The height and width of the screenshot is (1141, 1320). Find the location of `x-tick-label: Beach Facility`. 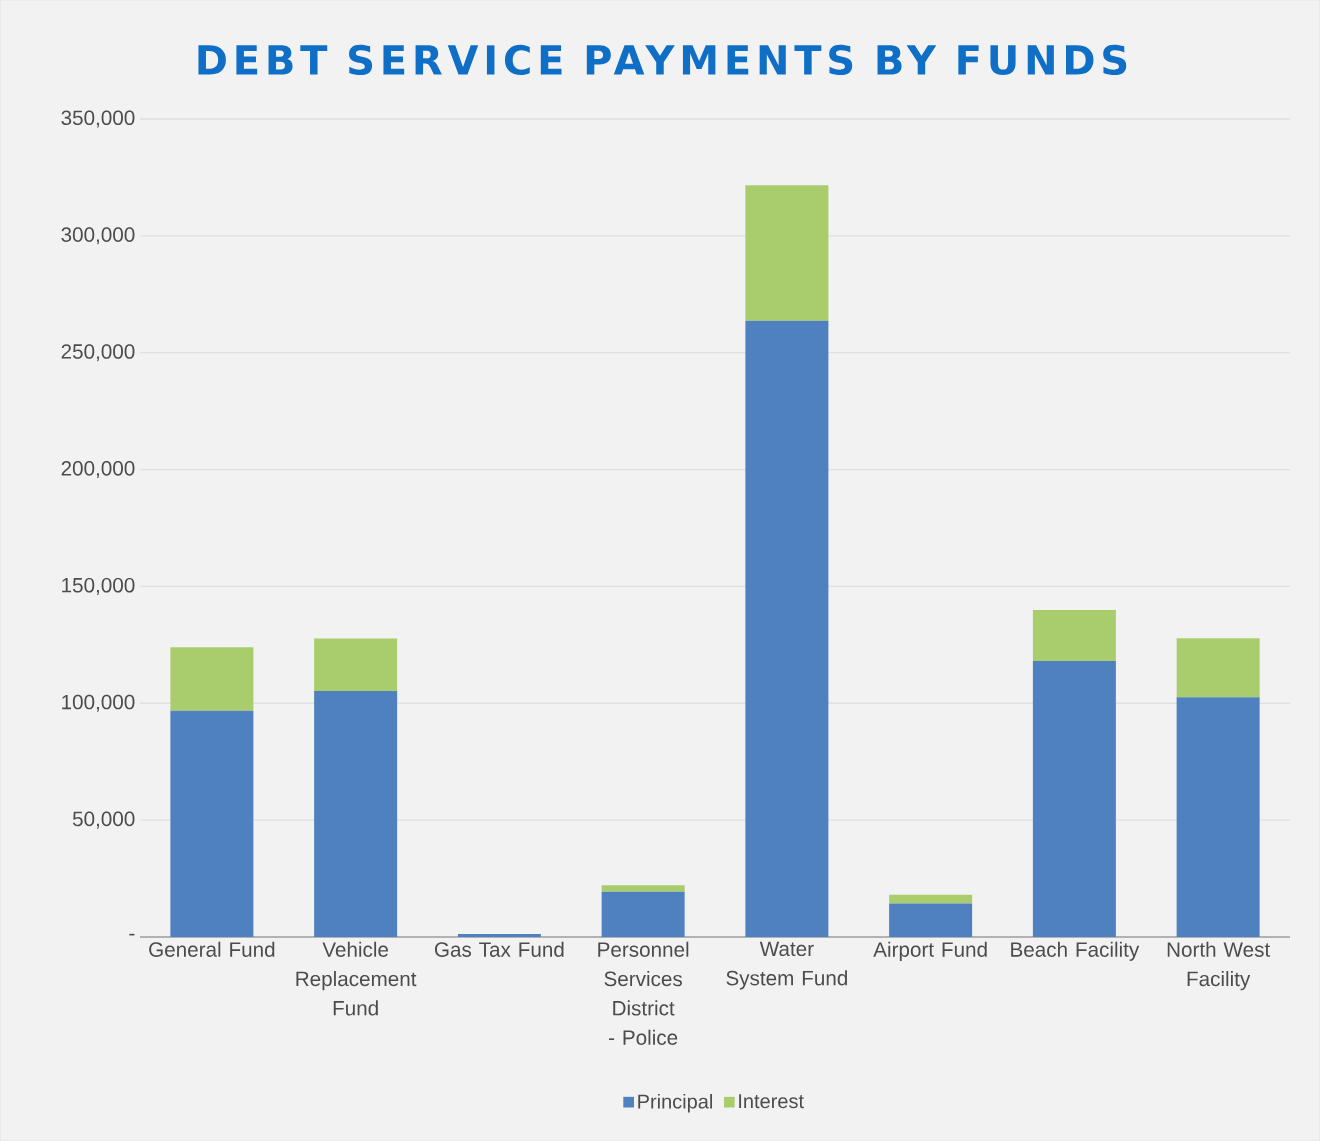

x-tick-label: Beach Facility is located at coordinates (1075, 951).